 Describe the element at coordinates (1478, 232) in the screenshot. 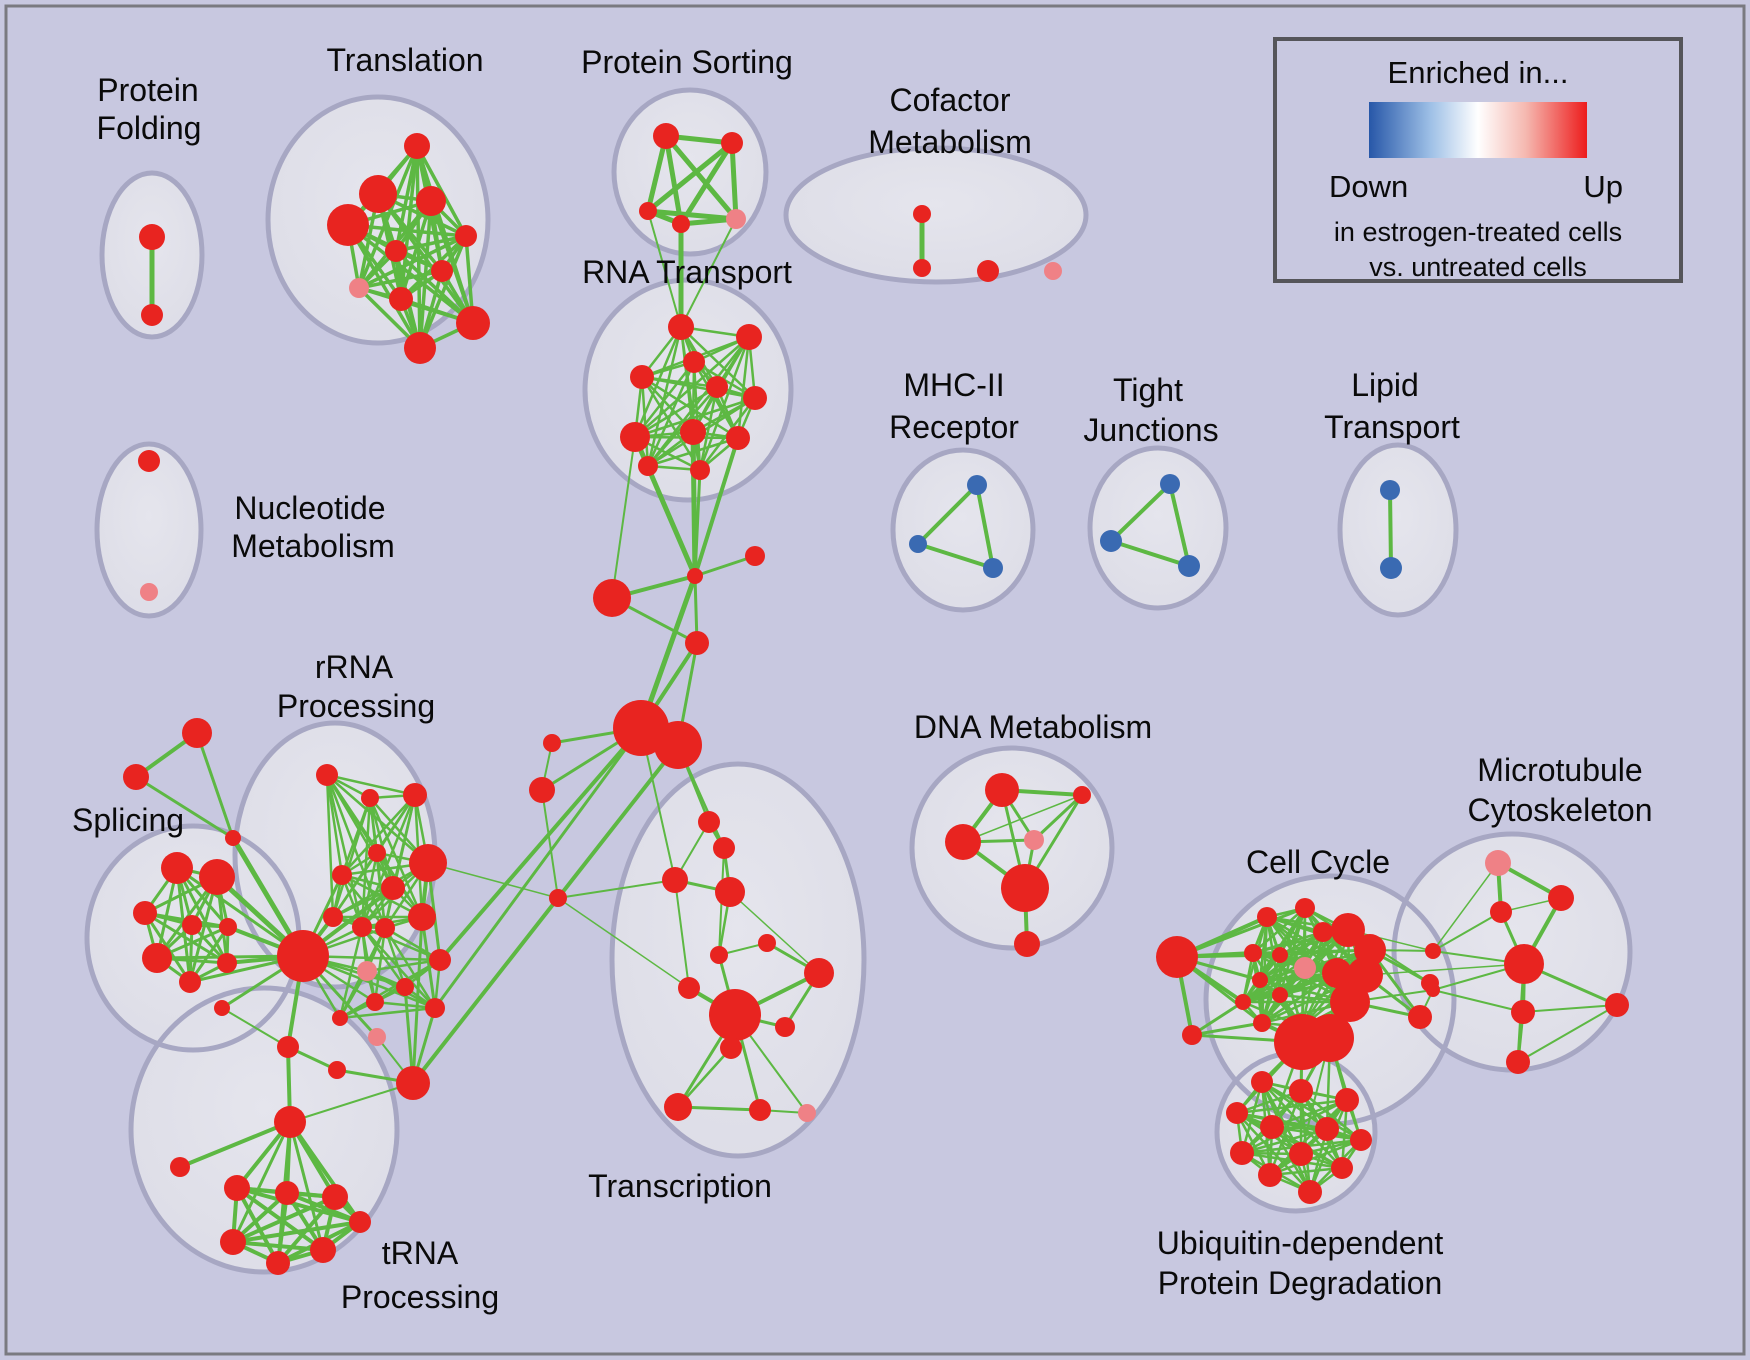

I see `legend-caption-line1: in estrogen-treated cells` at that location.